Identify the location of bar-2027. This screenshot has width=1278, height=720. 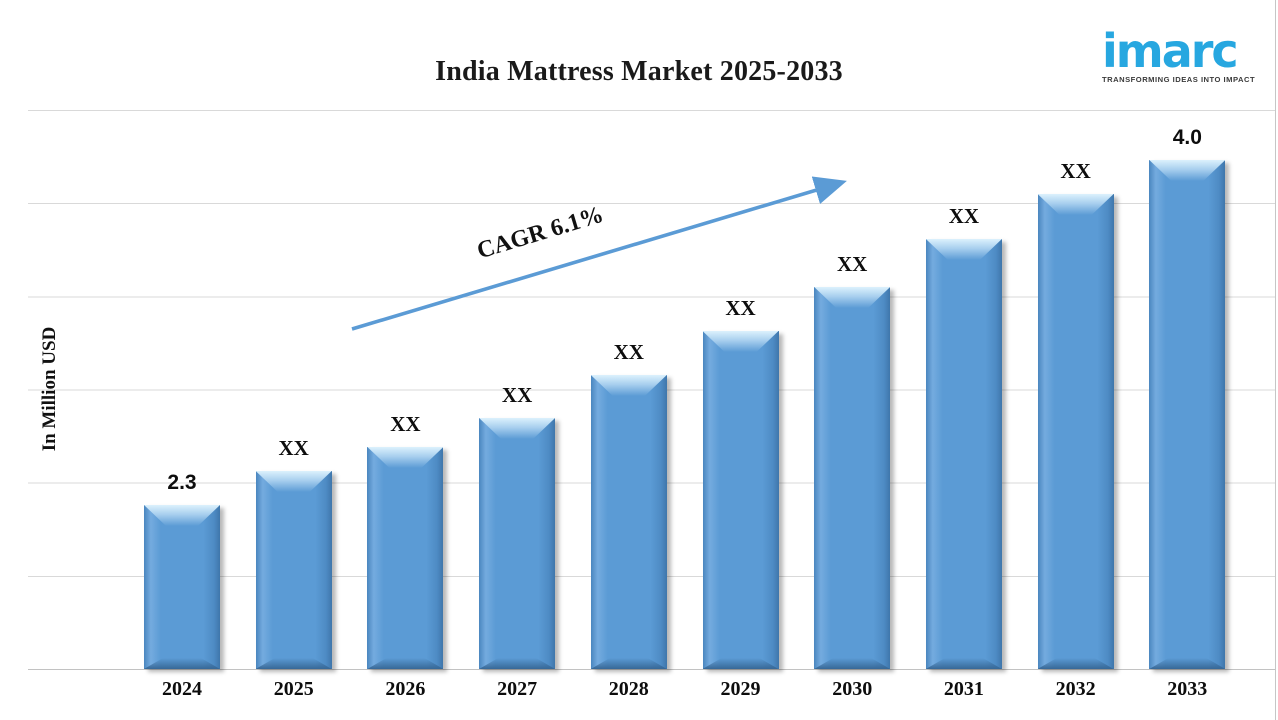
(517, 543).